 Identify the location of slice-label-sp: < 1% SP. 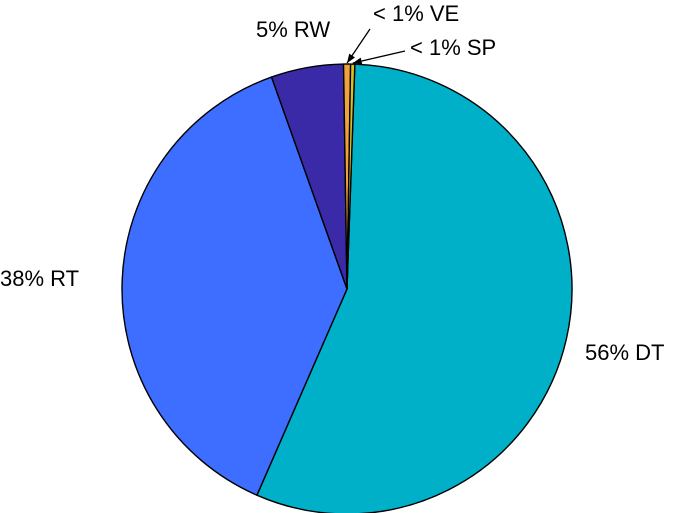
(453, 47).